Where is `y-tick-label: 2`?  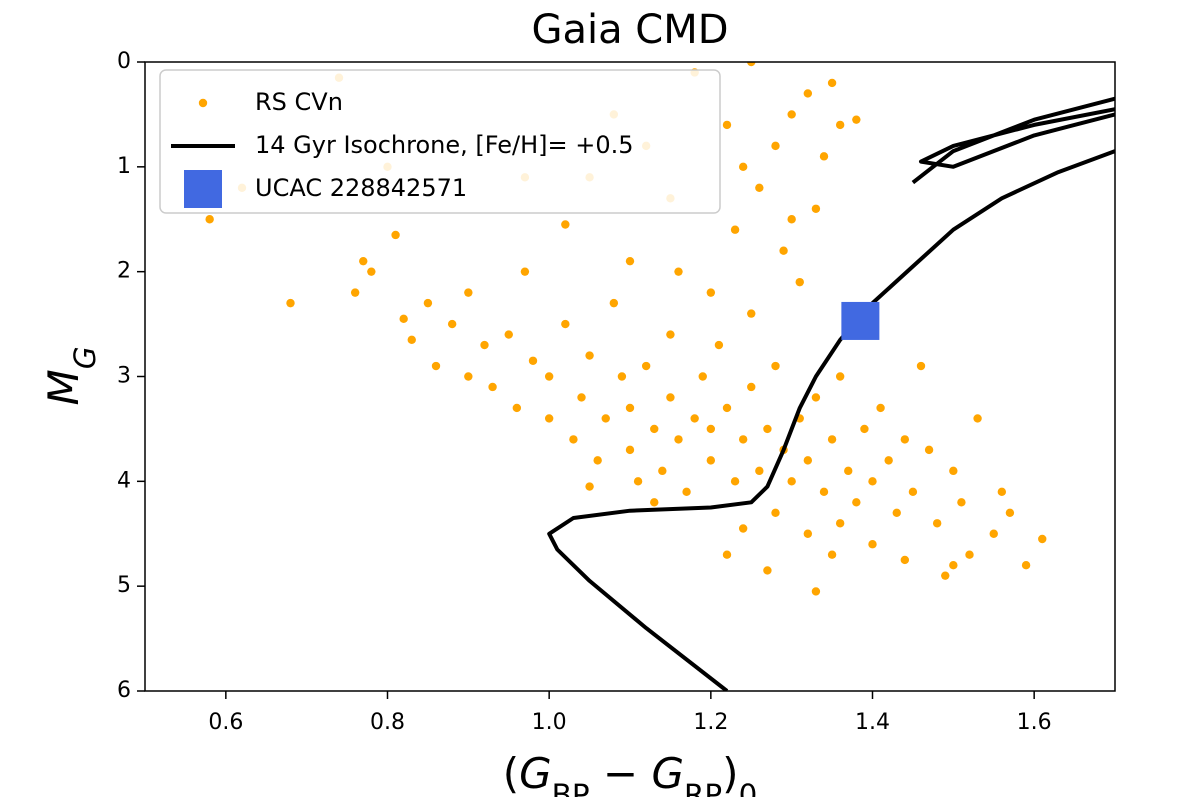
y-tick-label: 2 is located at coordinates (124, 271).